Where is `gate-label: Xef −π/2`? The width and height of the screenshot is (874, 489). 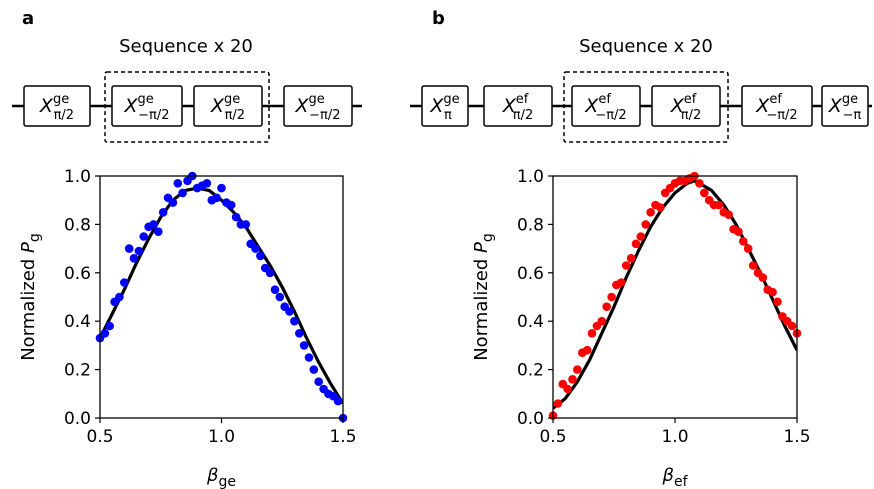
gate-label: Xef −π/2 is located at coordinates (605, 107).